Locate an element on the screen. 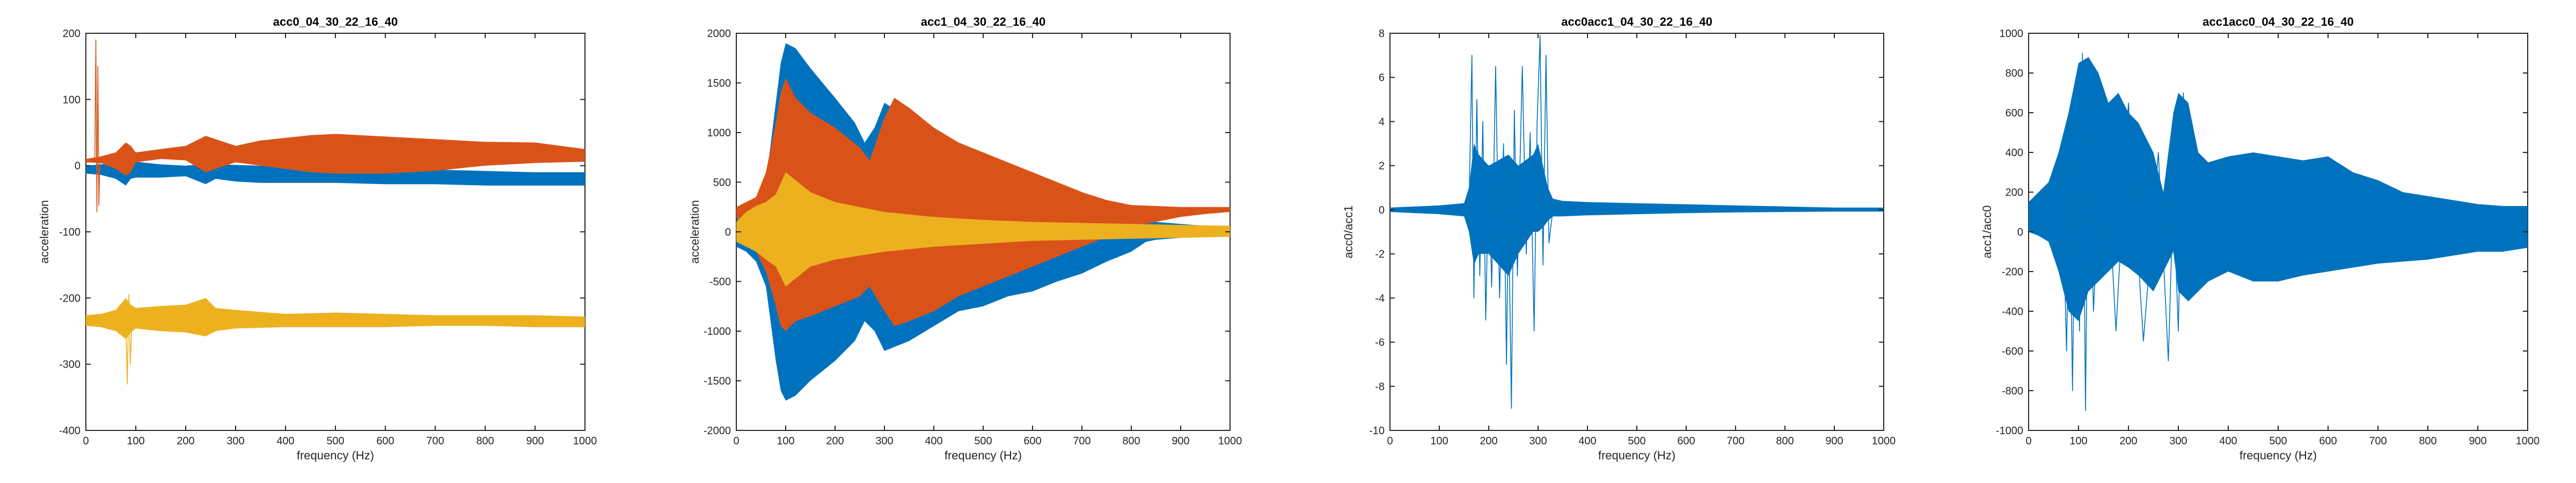 The width and height of the screenshot is (2576, 483). chart-title: acc0_04_30_22_16_40 is located at coordinates (335, 21).